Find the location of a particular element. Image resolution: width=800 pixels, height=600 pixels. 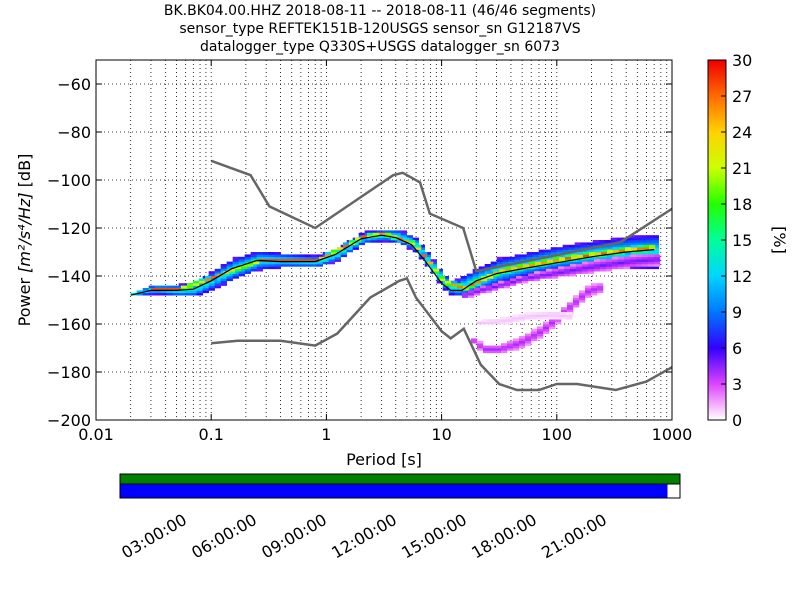

mode-curve is located at coordinates (392, 265).